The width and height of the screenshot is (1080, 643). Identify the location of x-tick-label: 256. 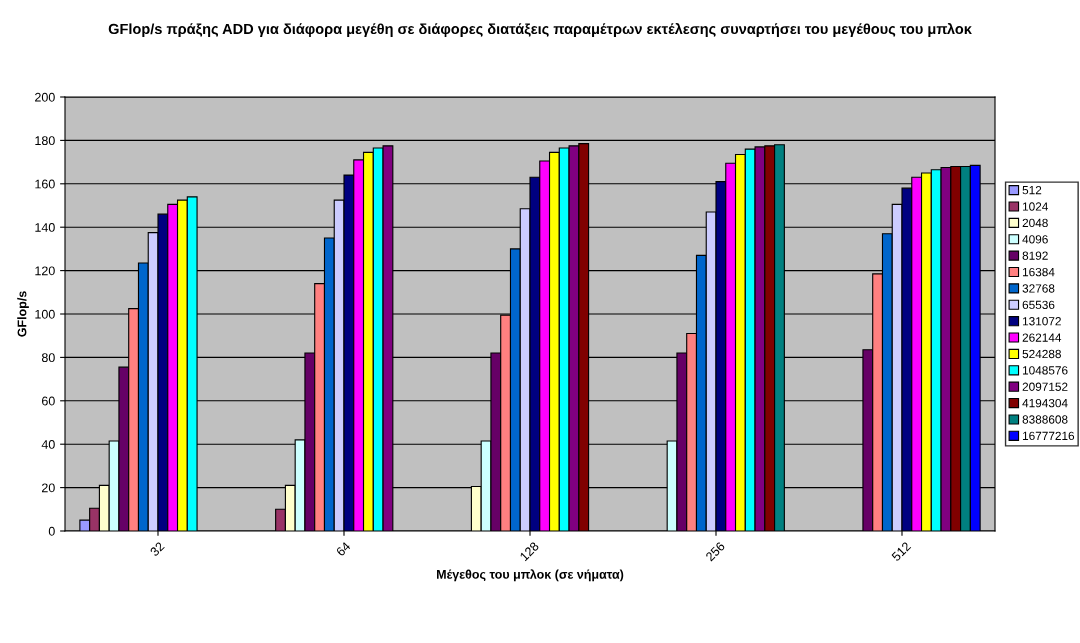
(715, 551).